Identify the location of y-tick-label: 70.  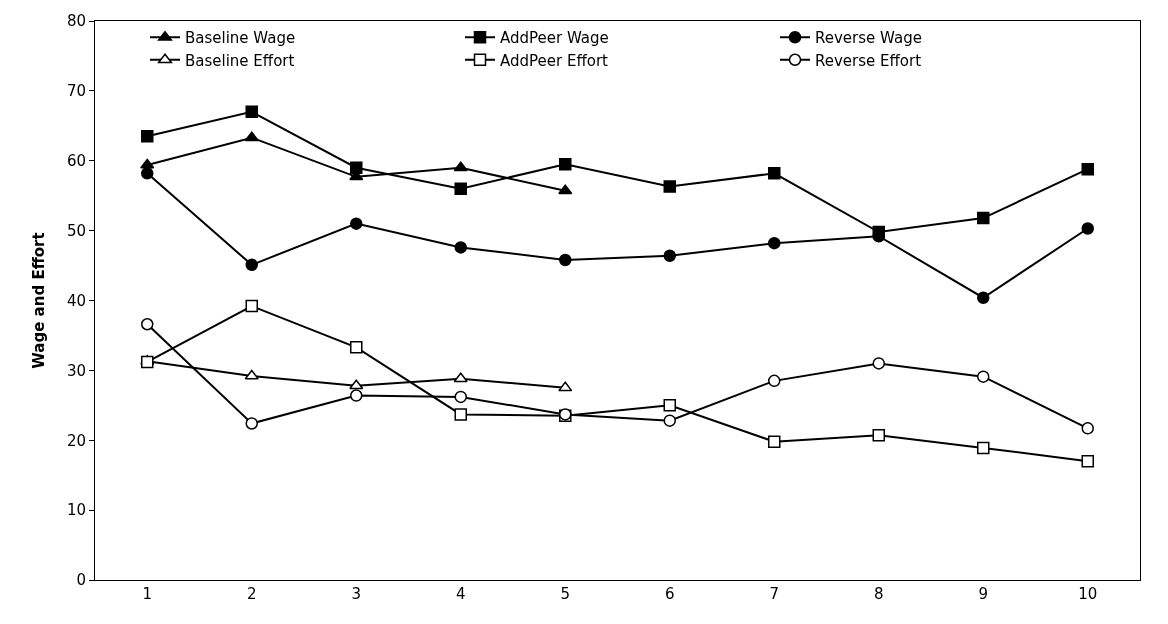
(76, 91).